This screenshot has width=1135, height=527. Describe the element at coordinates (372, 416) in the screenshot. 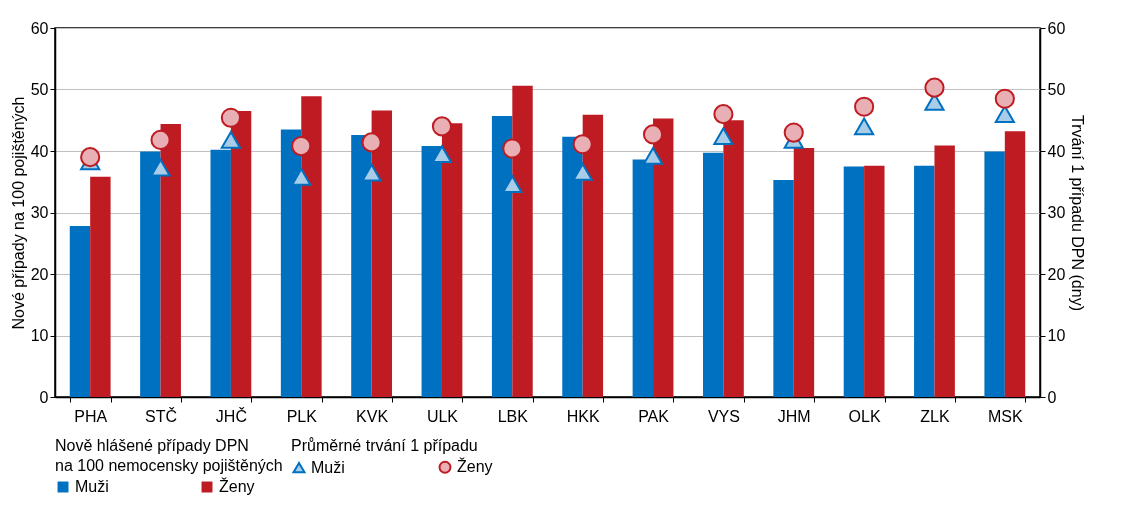

I see `x-tick-label: KVK` at that location.